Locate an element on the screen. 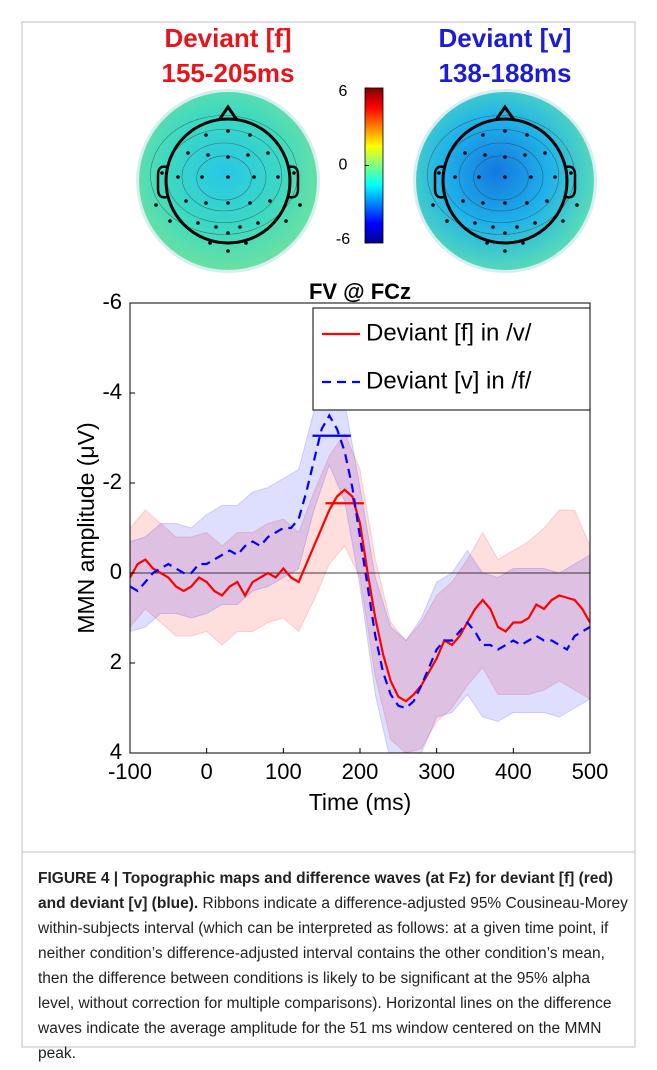  colorbar-tick-label: -6 is located at coordinates (343, 239).